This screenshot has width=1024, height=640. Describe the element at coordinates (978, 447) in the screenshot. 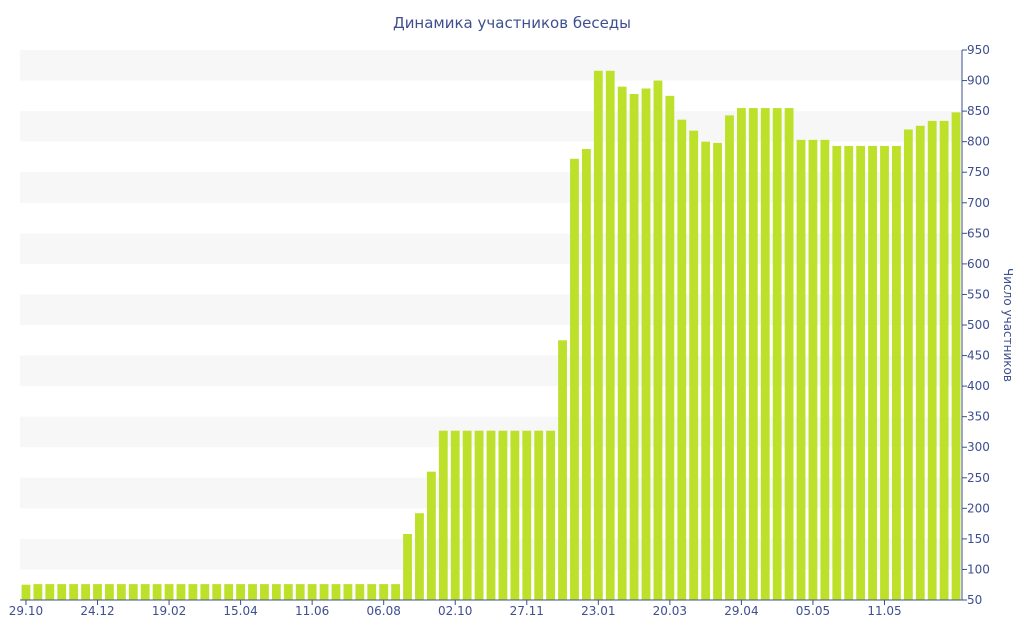

I see `y-tick-label: 300` at that location.